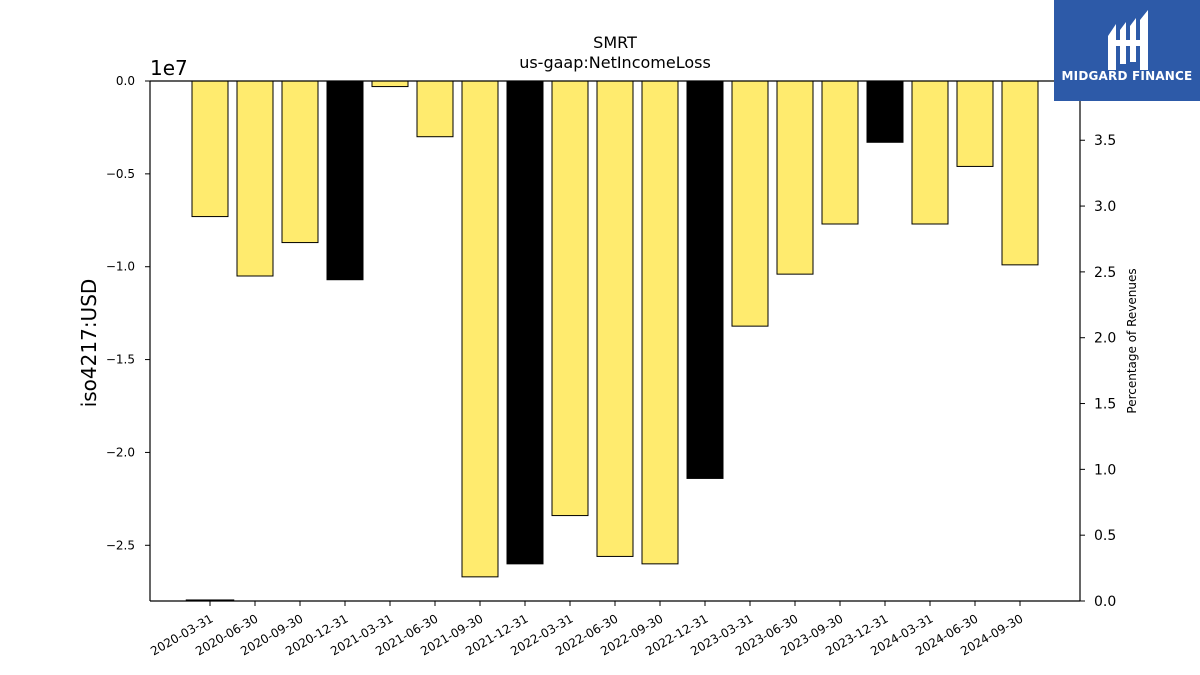 This screenshot has width=1200, height=675. I want to click on y2-tick-label: 1.0, so click(1105, 470).